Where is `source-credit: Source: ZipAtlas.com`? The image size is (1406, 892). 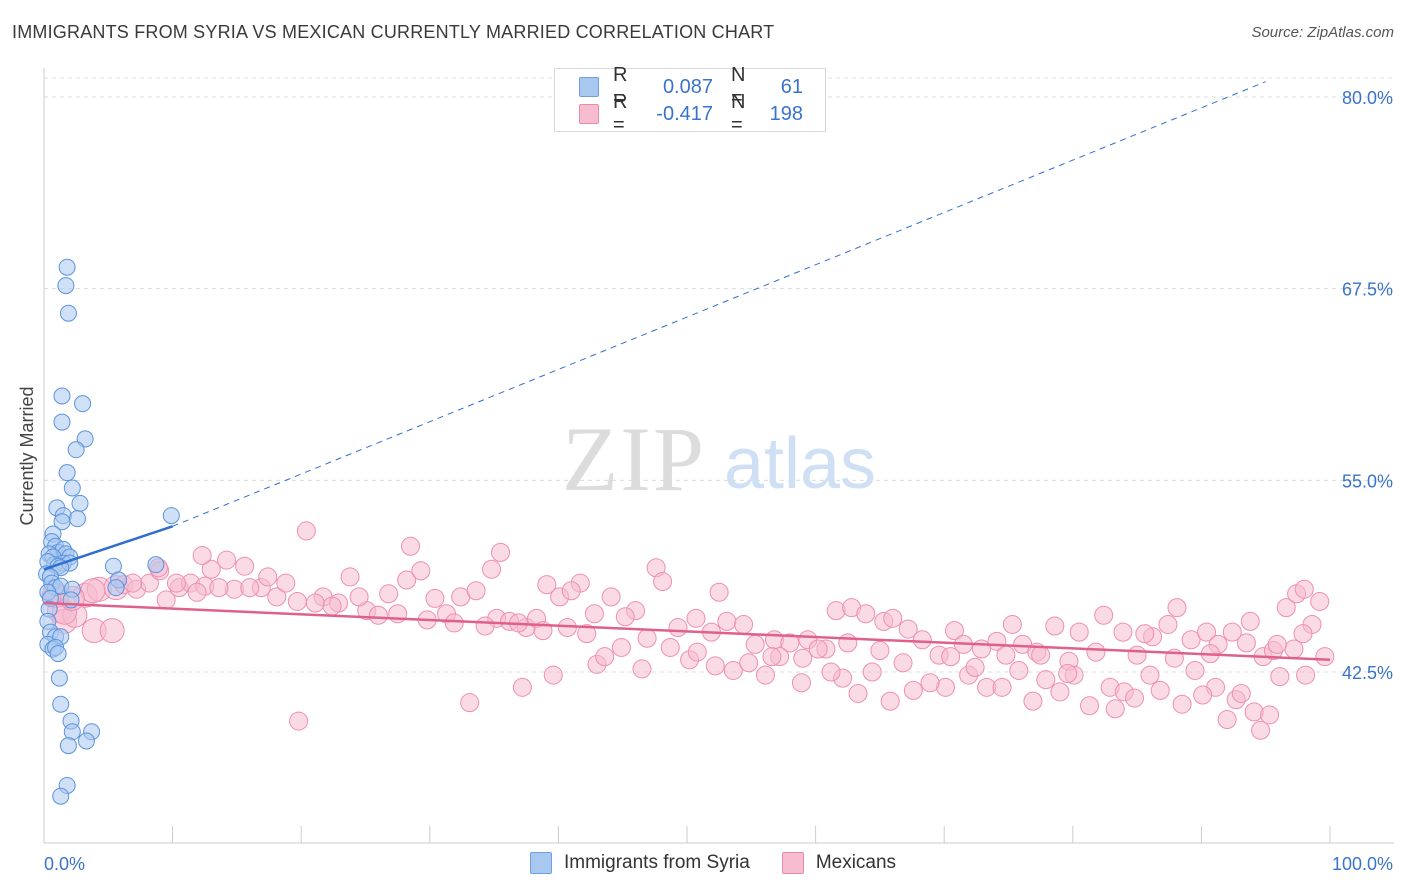
source-credit: Source: ZipAtlas.com is located at coordinates (1322, 32).